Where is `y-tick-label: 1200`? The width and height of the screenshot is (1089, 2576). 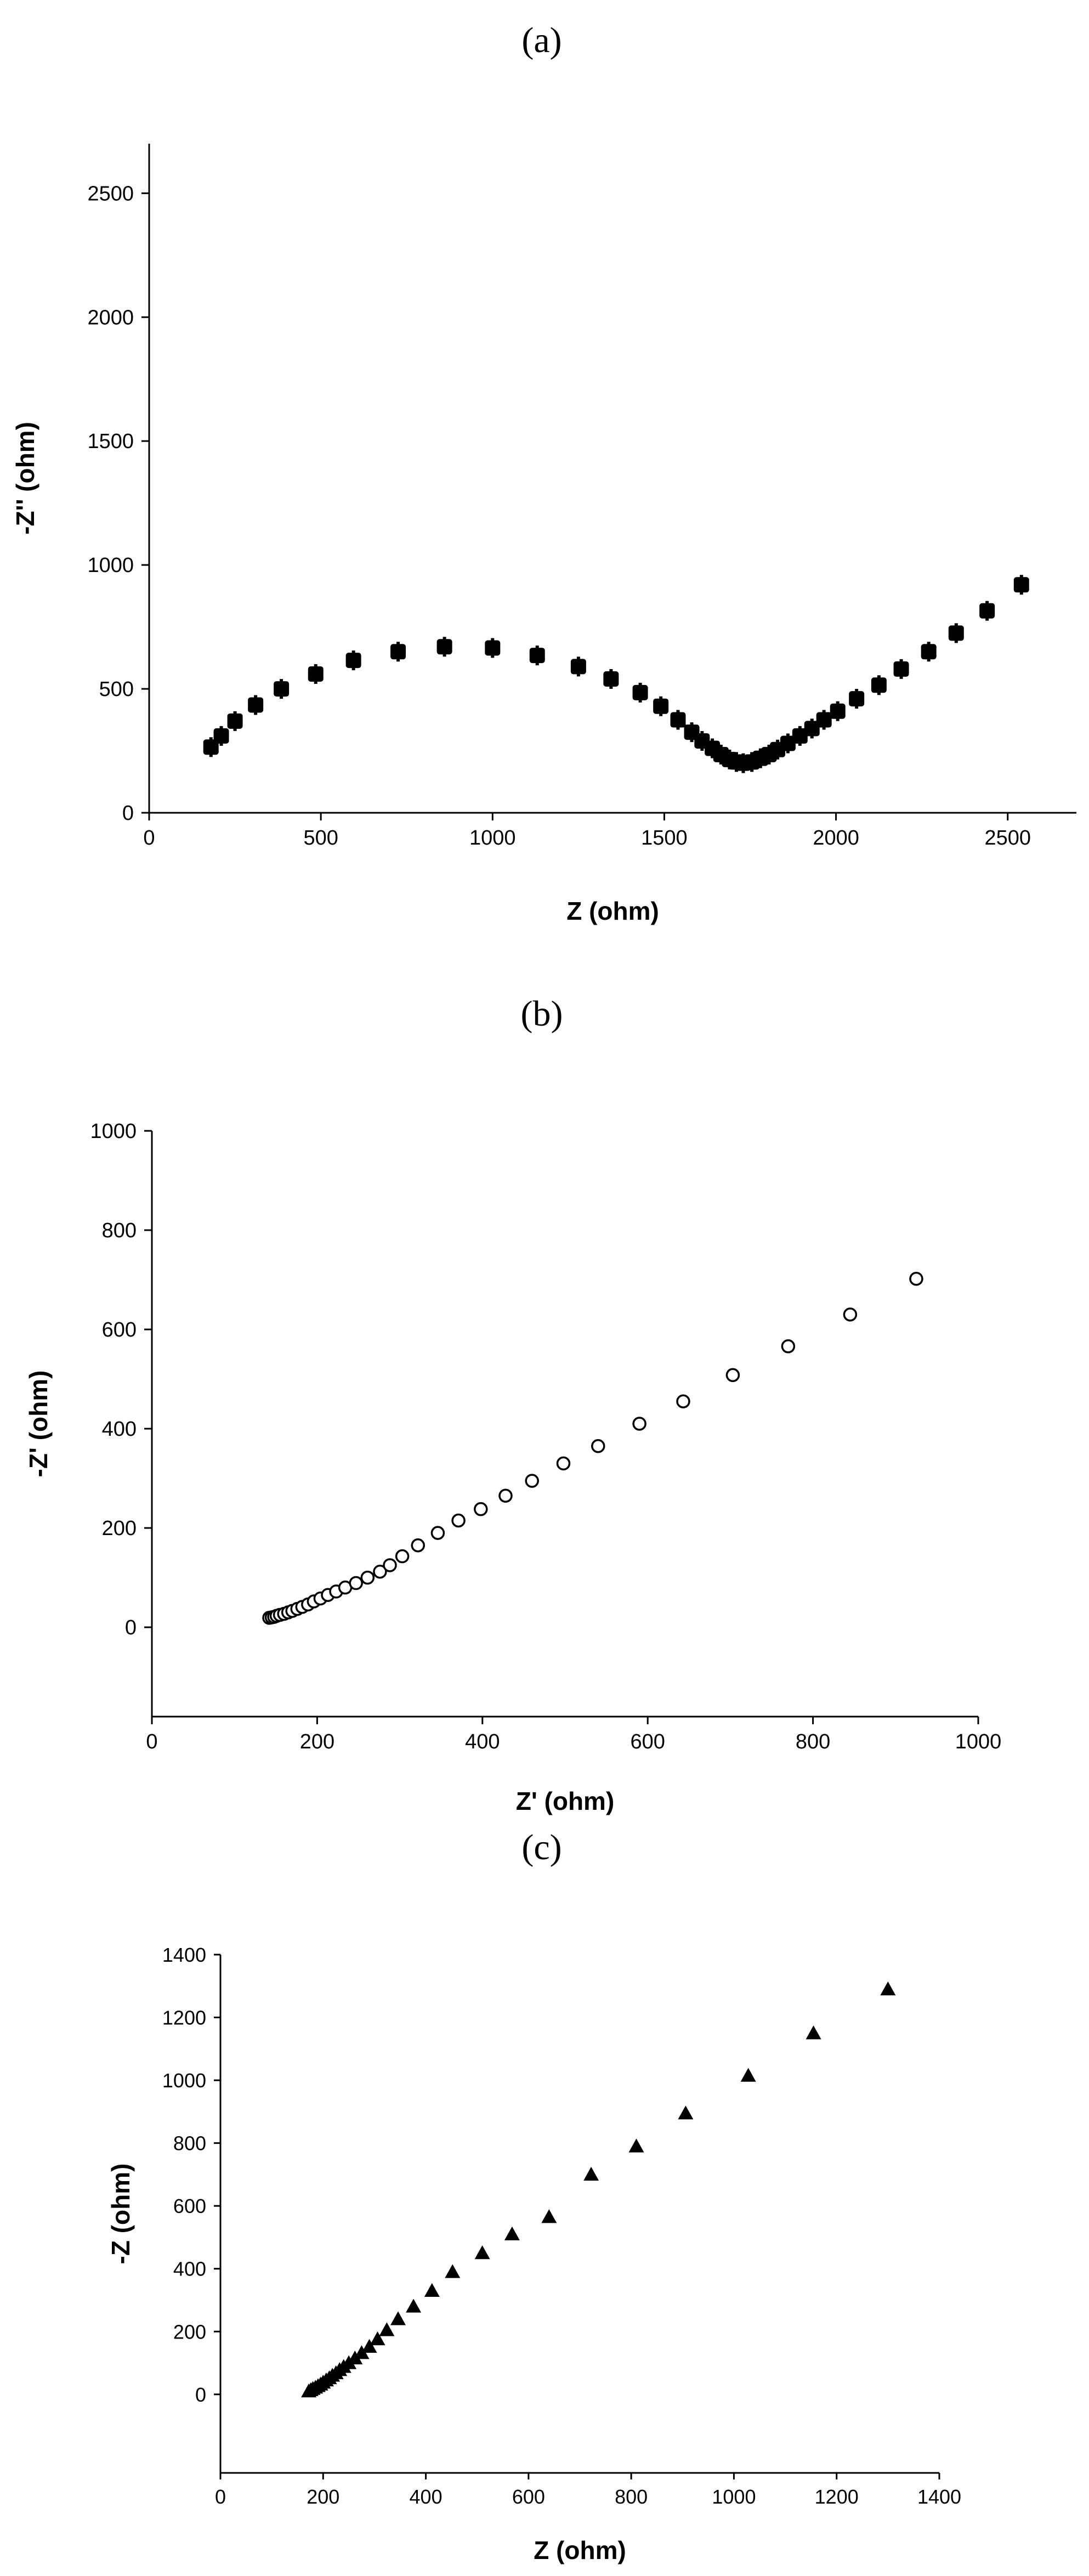
y-tick-label: 1200 is located at coordinates (184, 2018).